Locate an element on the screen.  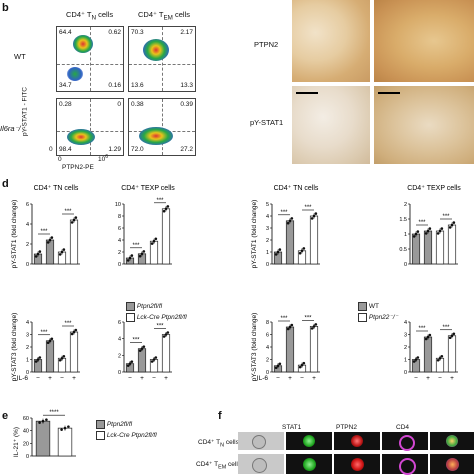
chart-ylabel: pY-STAT3 (fold change) is located at coordinates (14, 347).